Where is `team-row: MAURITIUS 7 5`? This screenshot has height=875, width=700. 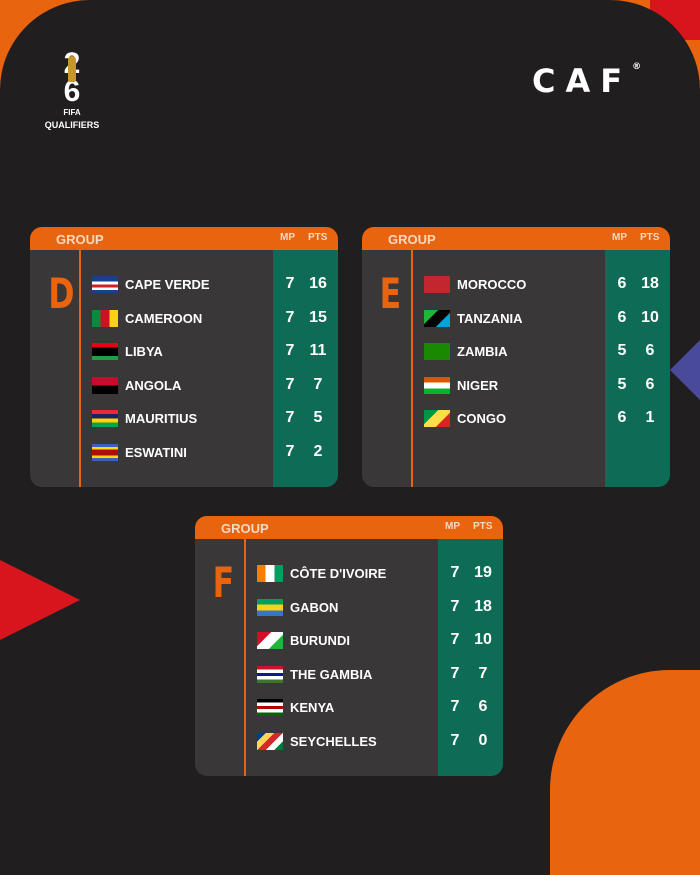
team-row: MAURITIUS 7 5 is located at coordinates (212, 418).